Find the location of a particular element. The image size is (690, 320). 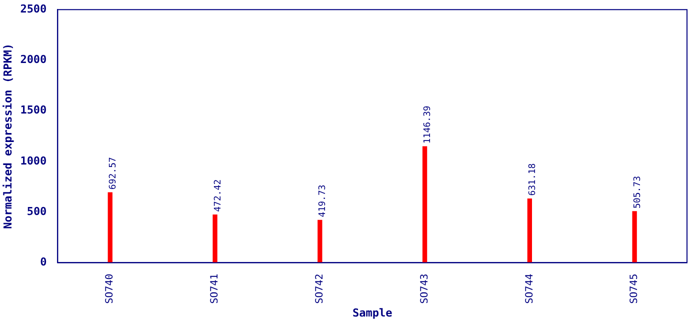

x-tick-label: SO744 is located at coordinates (530, 289).